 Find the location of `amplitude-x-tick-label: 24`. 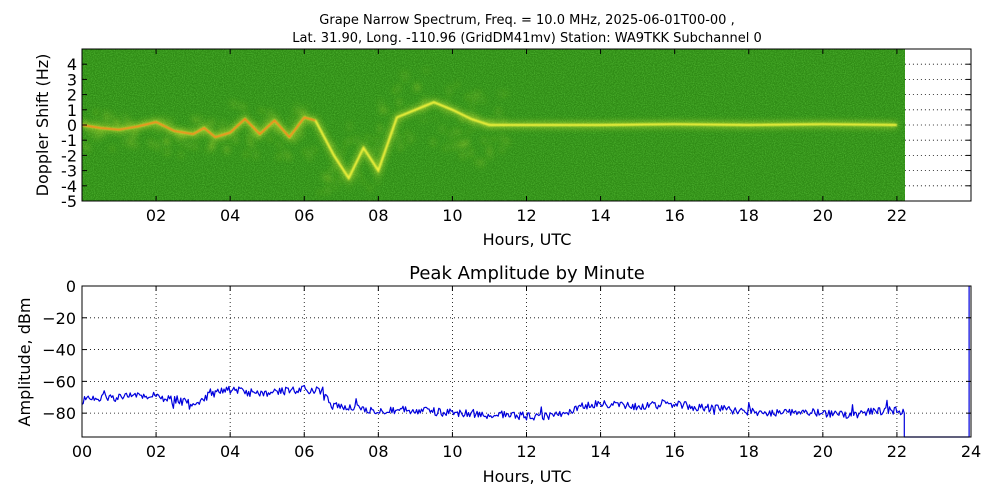

amplitude-x-tick-label: 24 is located at coordinates (971, 451).